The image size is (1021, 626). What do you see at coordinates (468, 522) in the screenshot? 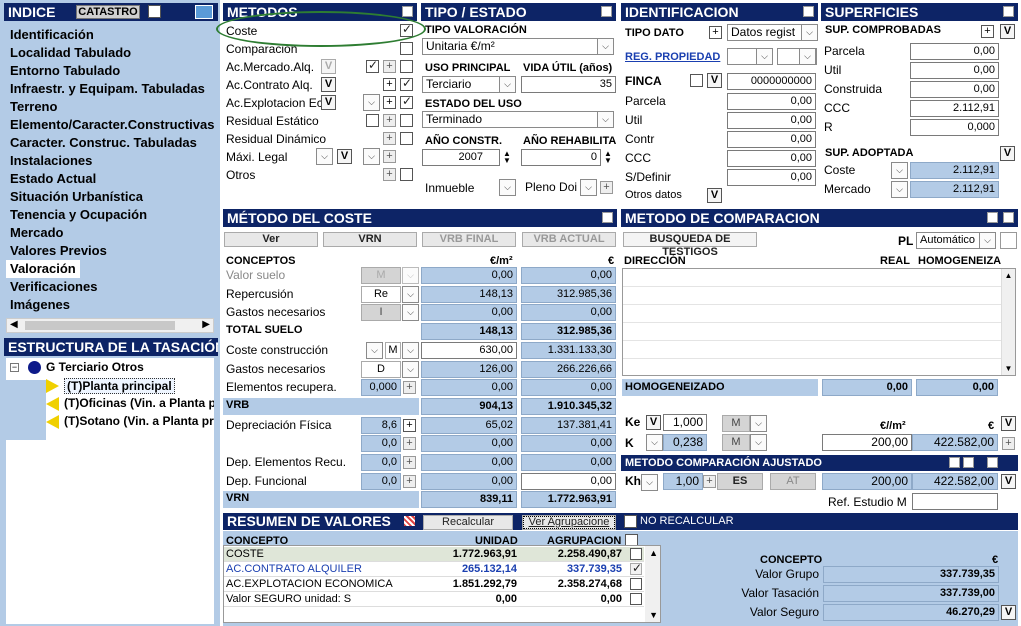
I see `recalcular-button: Recalcular` at bounding box center [468, 522].